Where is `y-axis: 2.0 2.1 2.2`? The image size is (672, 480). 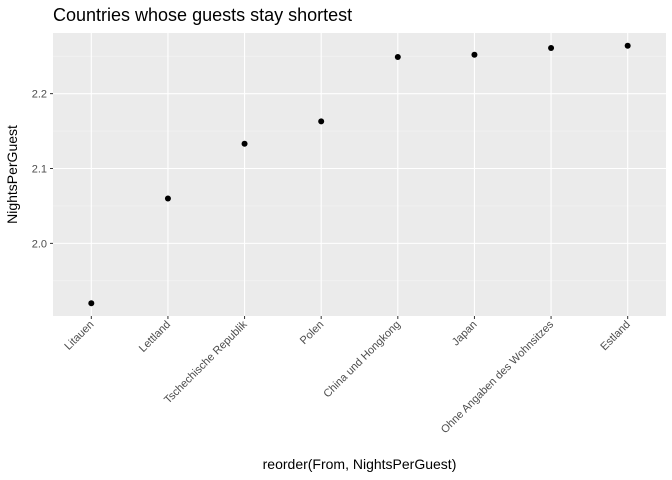
y-axis: 2.0 2.1 2.2 is located at coordinates (42, 169).